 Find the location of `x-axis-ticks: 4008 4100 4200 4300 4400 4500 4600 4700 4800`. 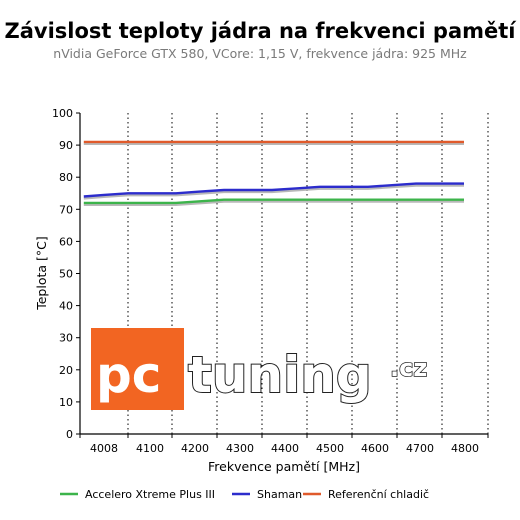

x-axis-ticks: 4008 4100 4200 4300 4400 4500 4600 4700 4800 is located at coordinates (284, 444).